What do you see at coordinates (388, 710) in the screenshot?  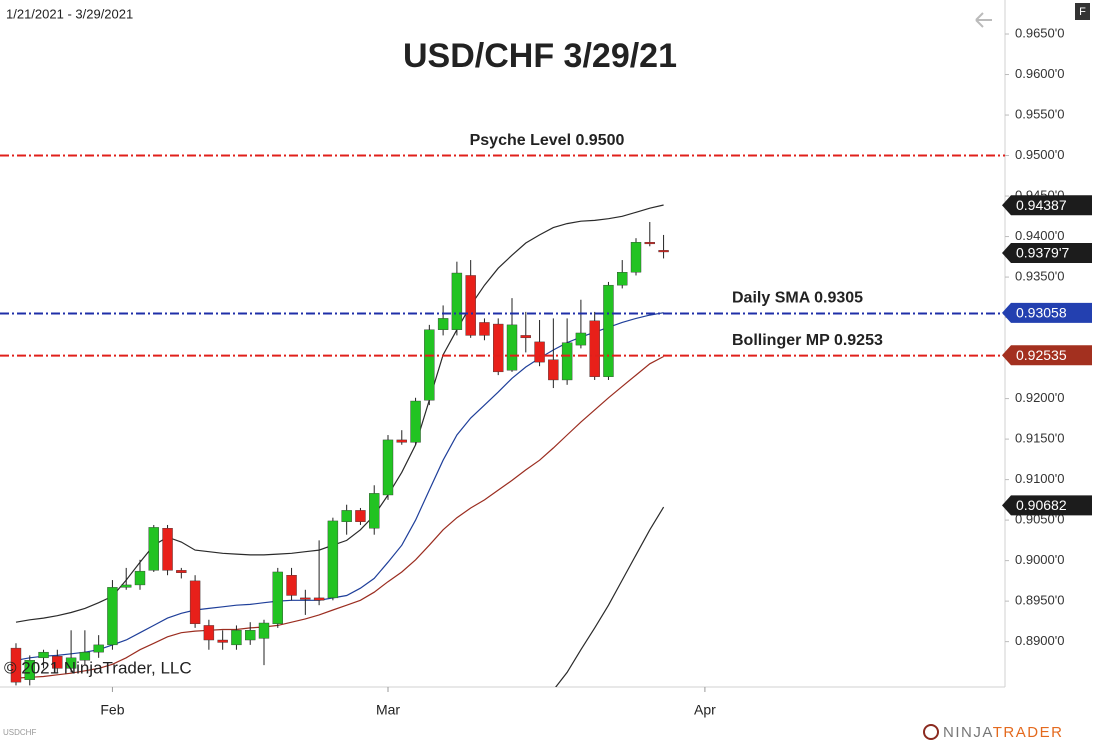 I see `x-tick-label: Mar` at bounding box center [388, 710].